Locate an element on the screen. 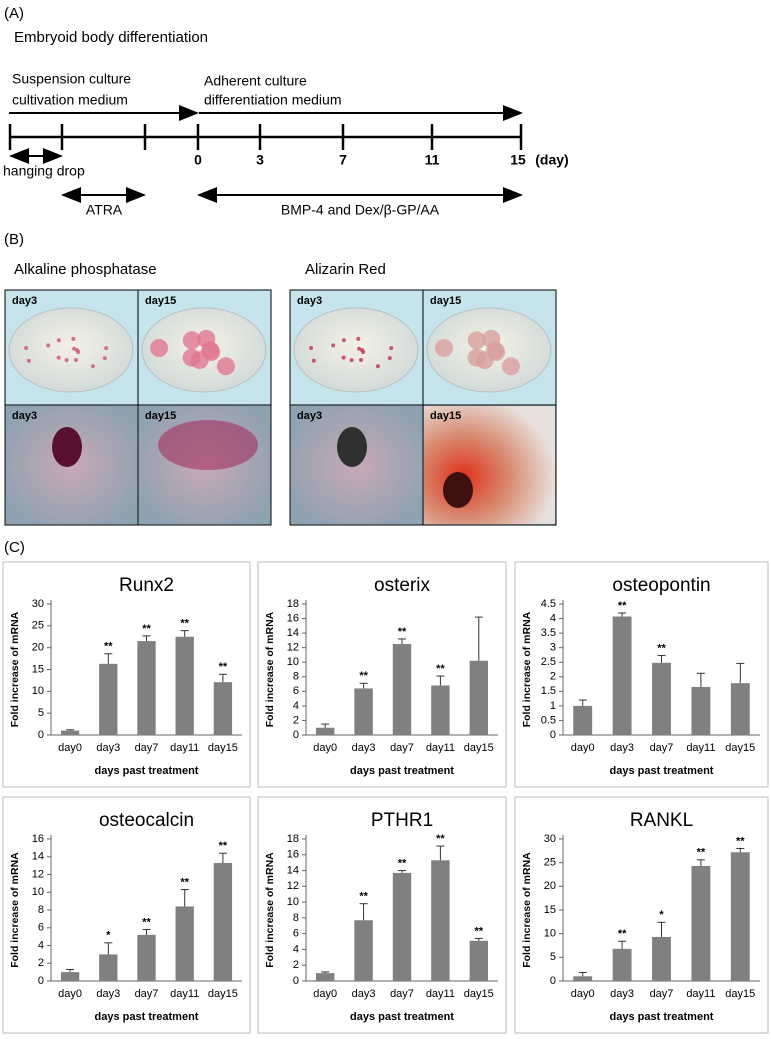  y-tick-label: 1 is located at coordinates (553, 706).